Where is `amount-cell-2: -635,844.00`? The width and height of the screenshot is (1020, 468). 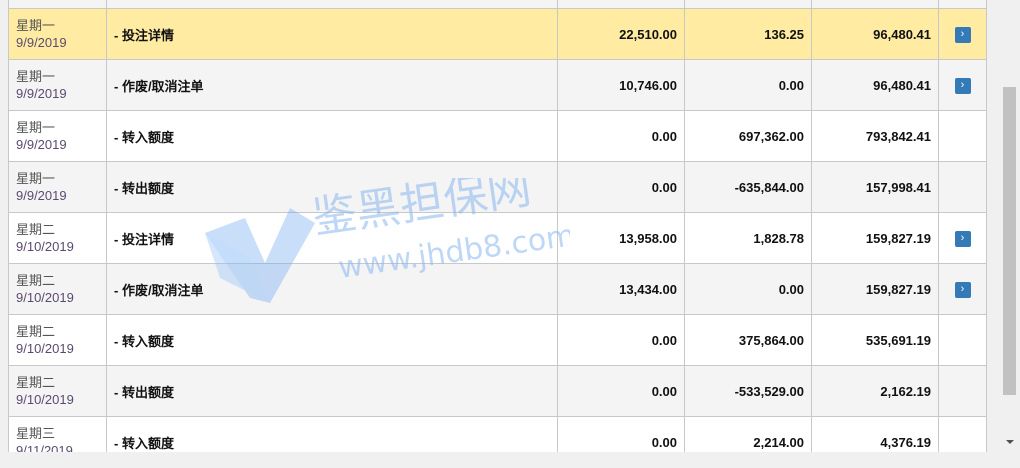
amount-cell-2: -635,844.00 is located at coordinates (748, 187).